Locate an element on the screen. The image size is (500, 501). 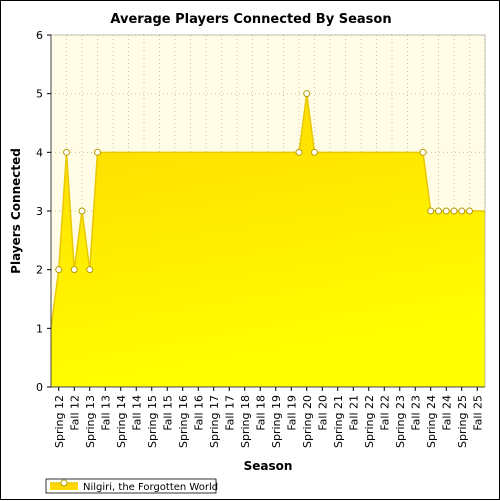
x-tick-label: Fall 23 is located at coordinates (415, 413).